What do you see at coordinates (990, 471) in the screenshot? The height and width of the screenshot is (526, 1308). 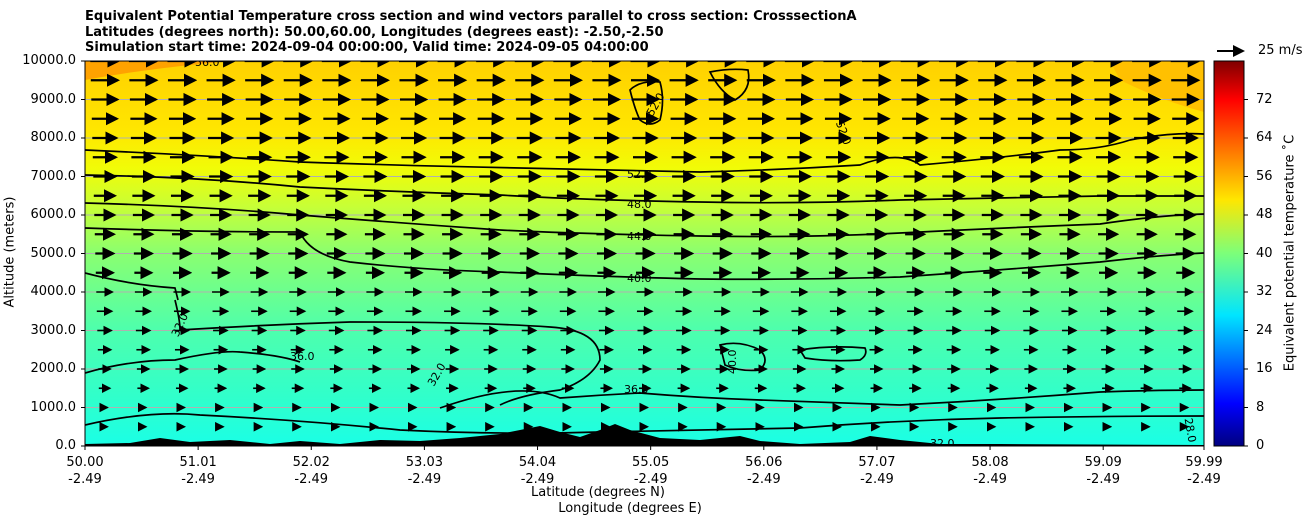 I see `x-tick-label: 58.08 -2.49` at bounding box center [990, 471].